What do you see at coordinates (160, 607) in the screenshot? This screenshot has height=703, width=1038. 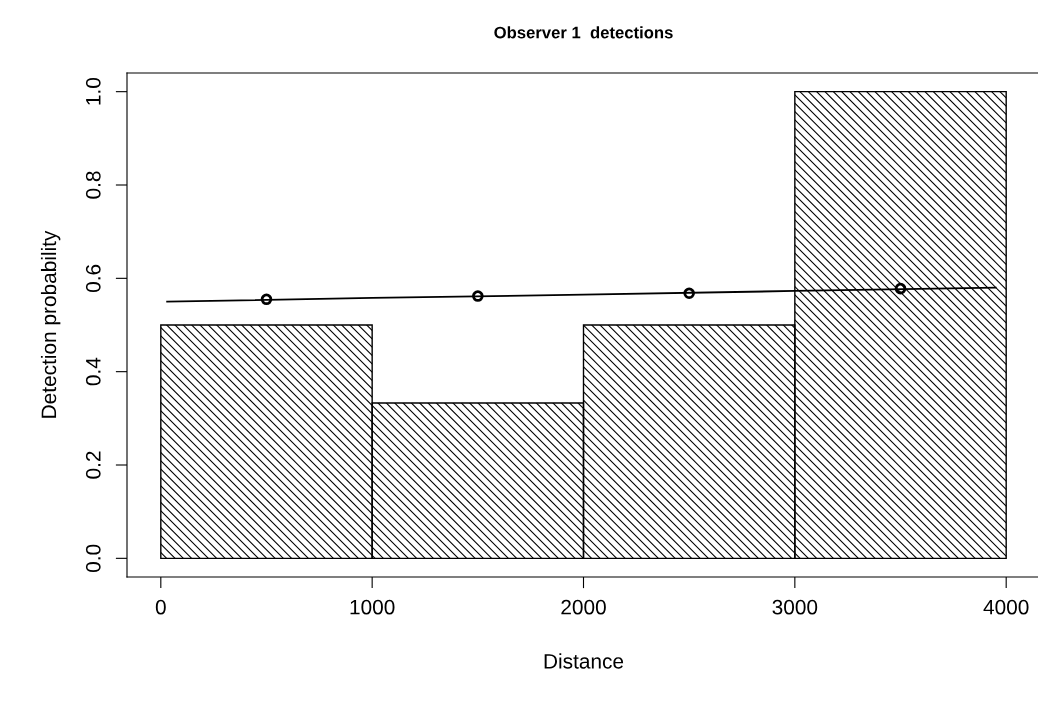 I see `x-tick-label: 0` at bounding box center [160, 607].